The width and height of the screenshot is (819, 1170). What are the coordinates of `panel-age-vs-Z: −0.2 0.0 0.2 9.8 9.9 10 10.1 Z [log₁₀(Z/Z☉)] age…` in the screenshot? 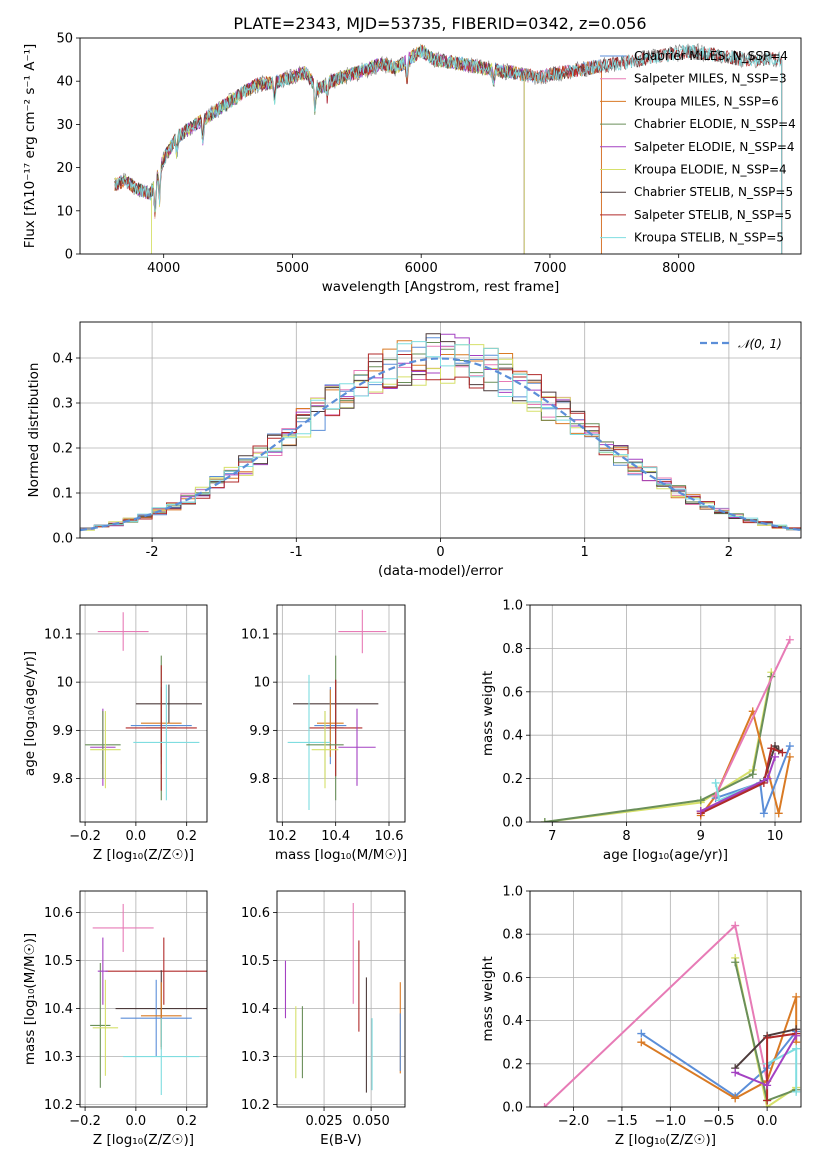 It's located at (115, 733).